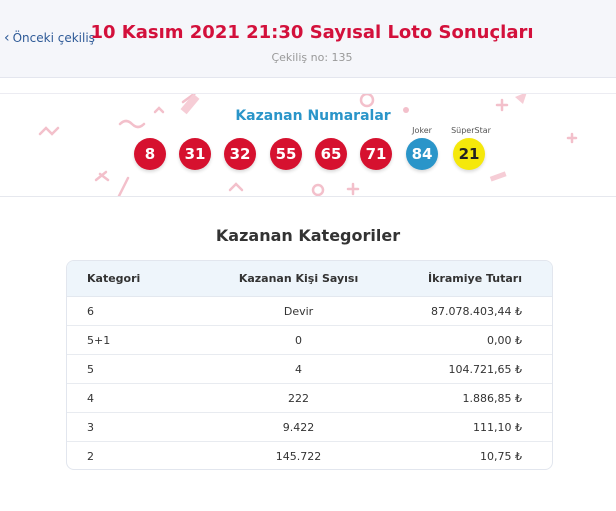 This screenshot has width=616, height=511. What do you see at coordinates (376, 154) in the screenshot?
I see `winning-ball-6: 71` at bounding box center [376, 154].